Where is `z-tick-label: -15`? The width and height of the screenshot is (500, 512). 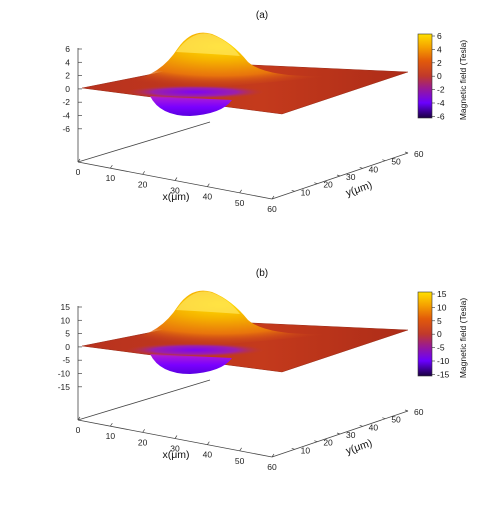 z-tick-label: -15 is located at coordinates (64, 387).